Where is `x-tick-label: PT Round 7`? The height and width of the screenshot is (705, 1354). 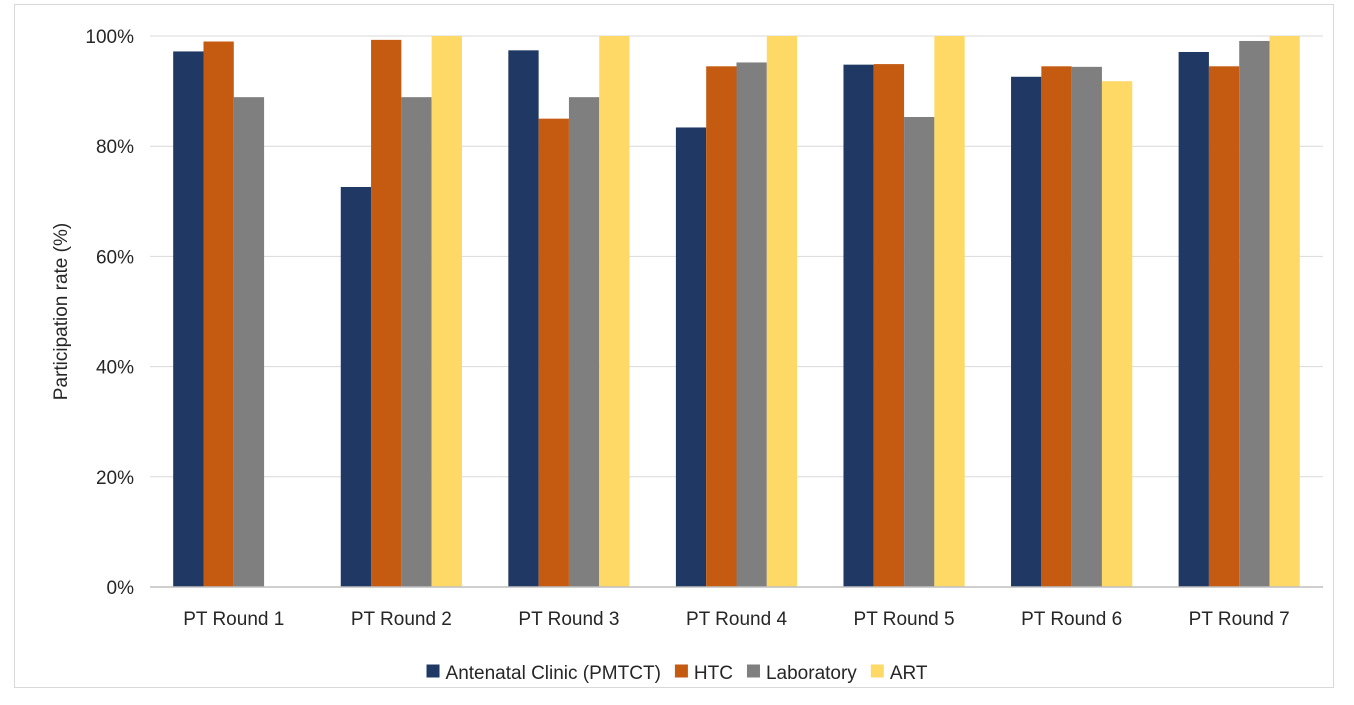 x-tick-label: PT Round 7 is located at coordinates (1239, 619).